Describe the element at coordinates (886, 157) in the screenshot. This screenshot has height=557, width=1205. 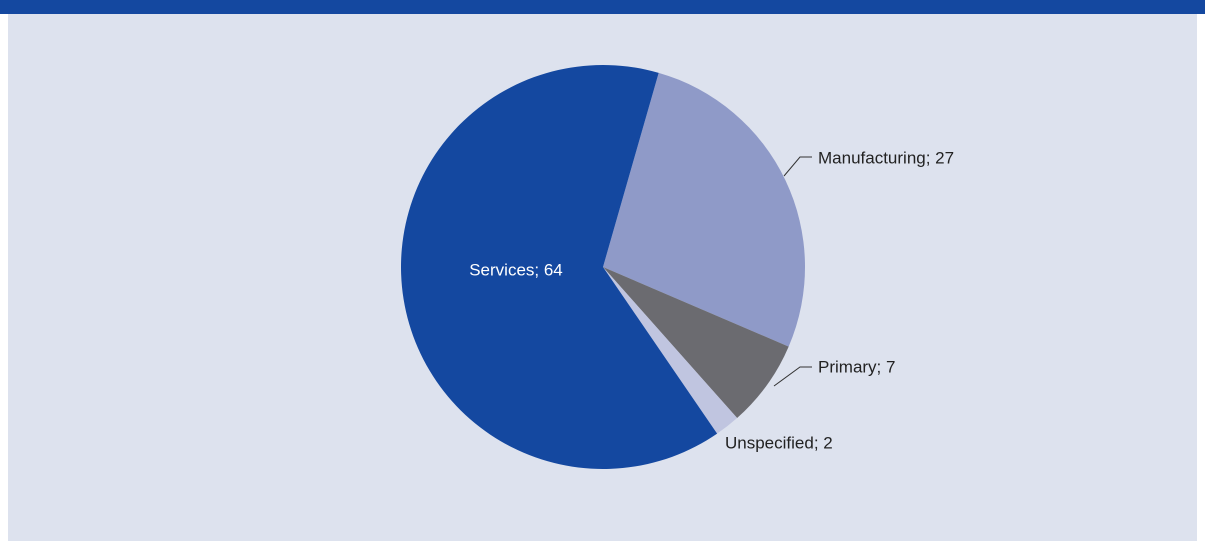
I see `data-label: Manufacturing; 27` at that location.